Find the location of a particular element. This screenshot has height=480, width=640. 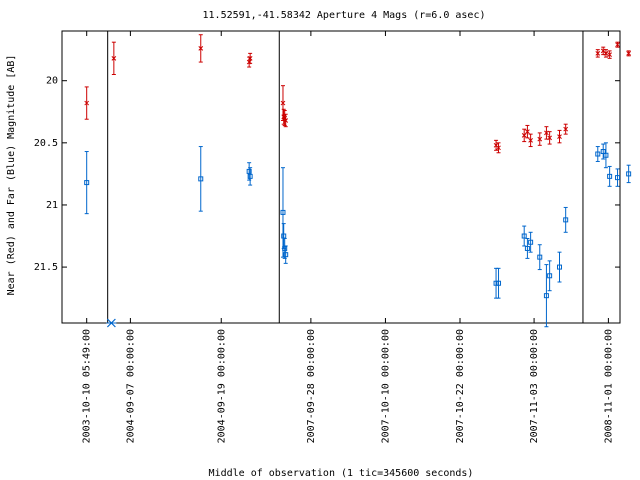

y-tick-label: 20.5 is located at coordinates (46, 143).